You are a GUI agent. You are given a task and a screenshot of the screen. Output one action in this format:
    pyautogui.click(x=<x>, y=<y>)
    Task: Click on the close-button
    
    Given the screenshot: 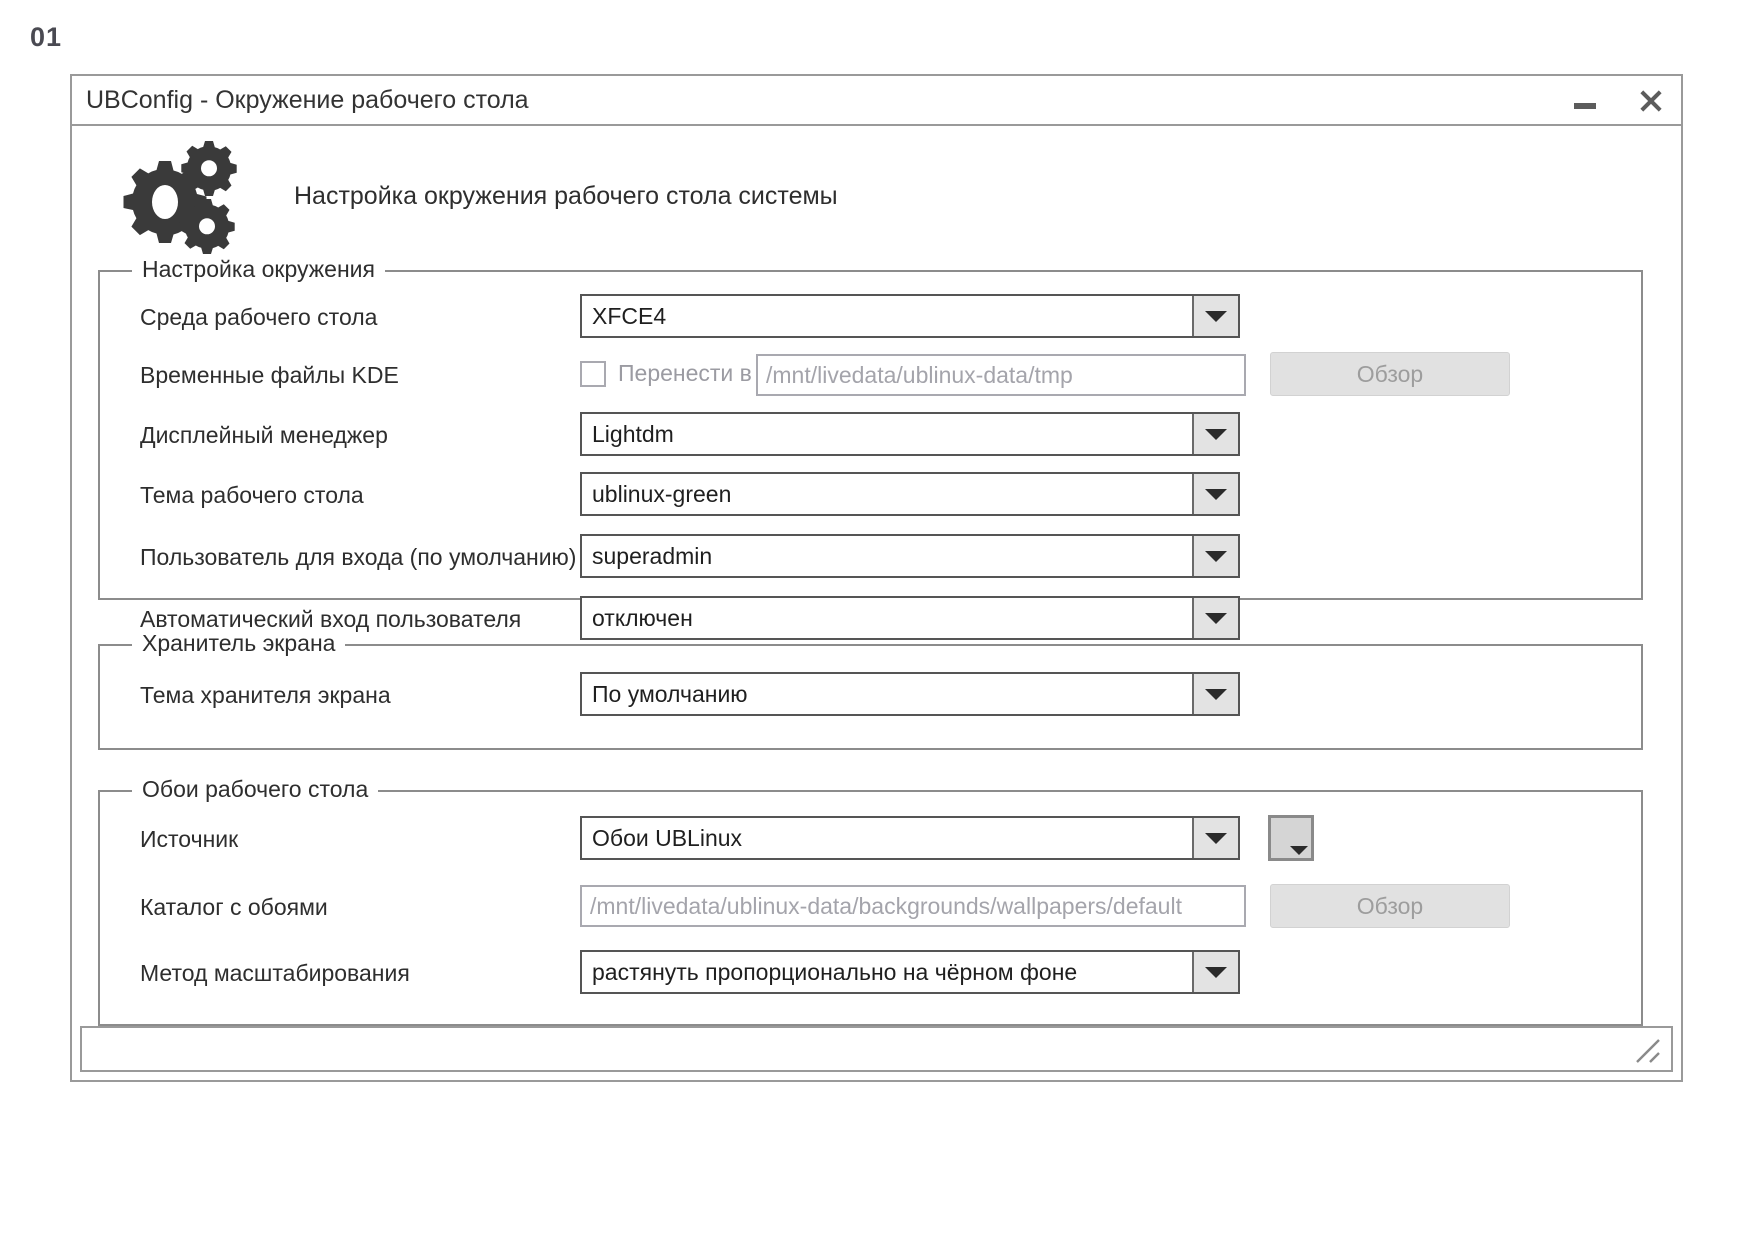 What is the action you would take?
    pyautogui.click(x=1651, y=101)
    